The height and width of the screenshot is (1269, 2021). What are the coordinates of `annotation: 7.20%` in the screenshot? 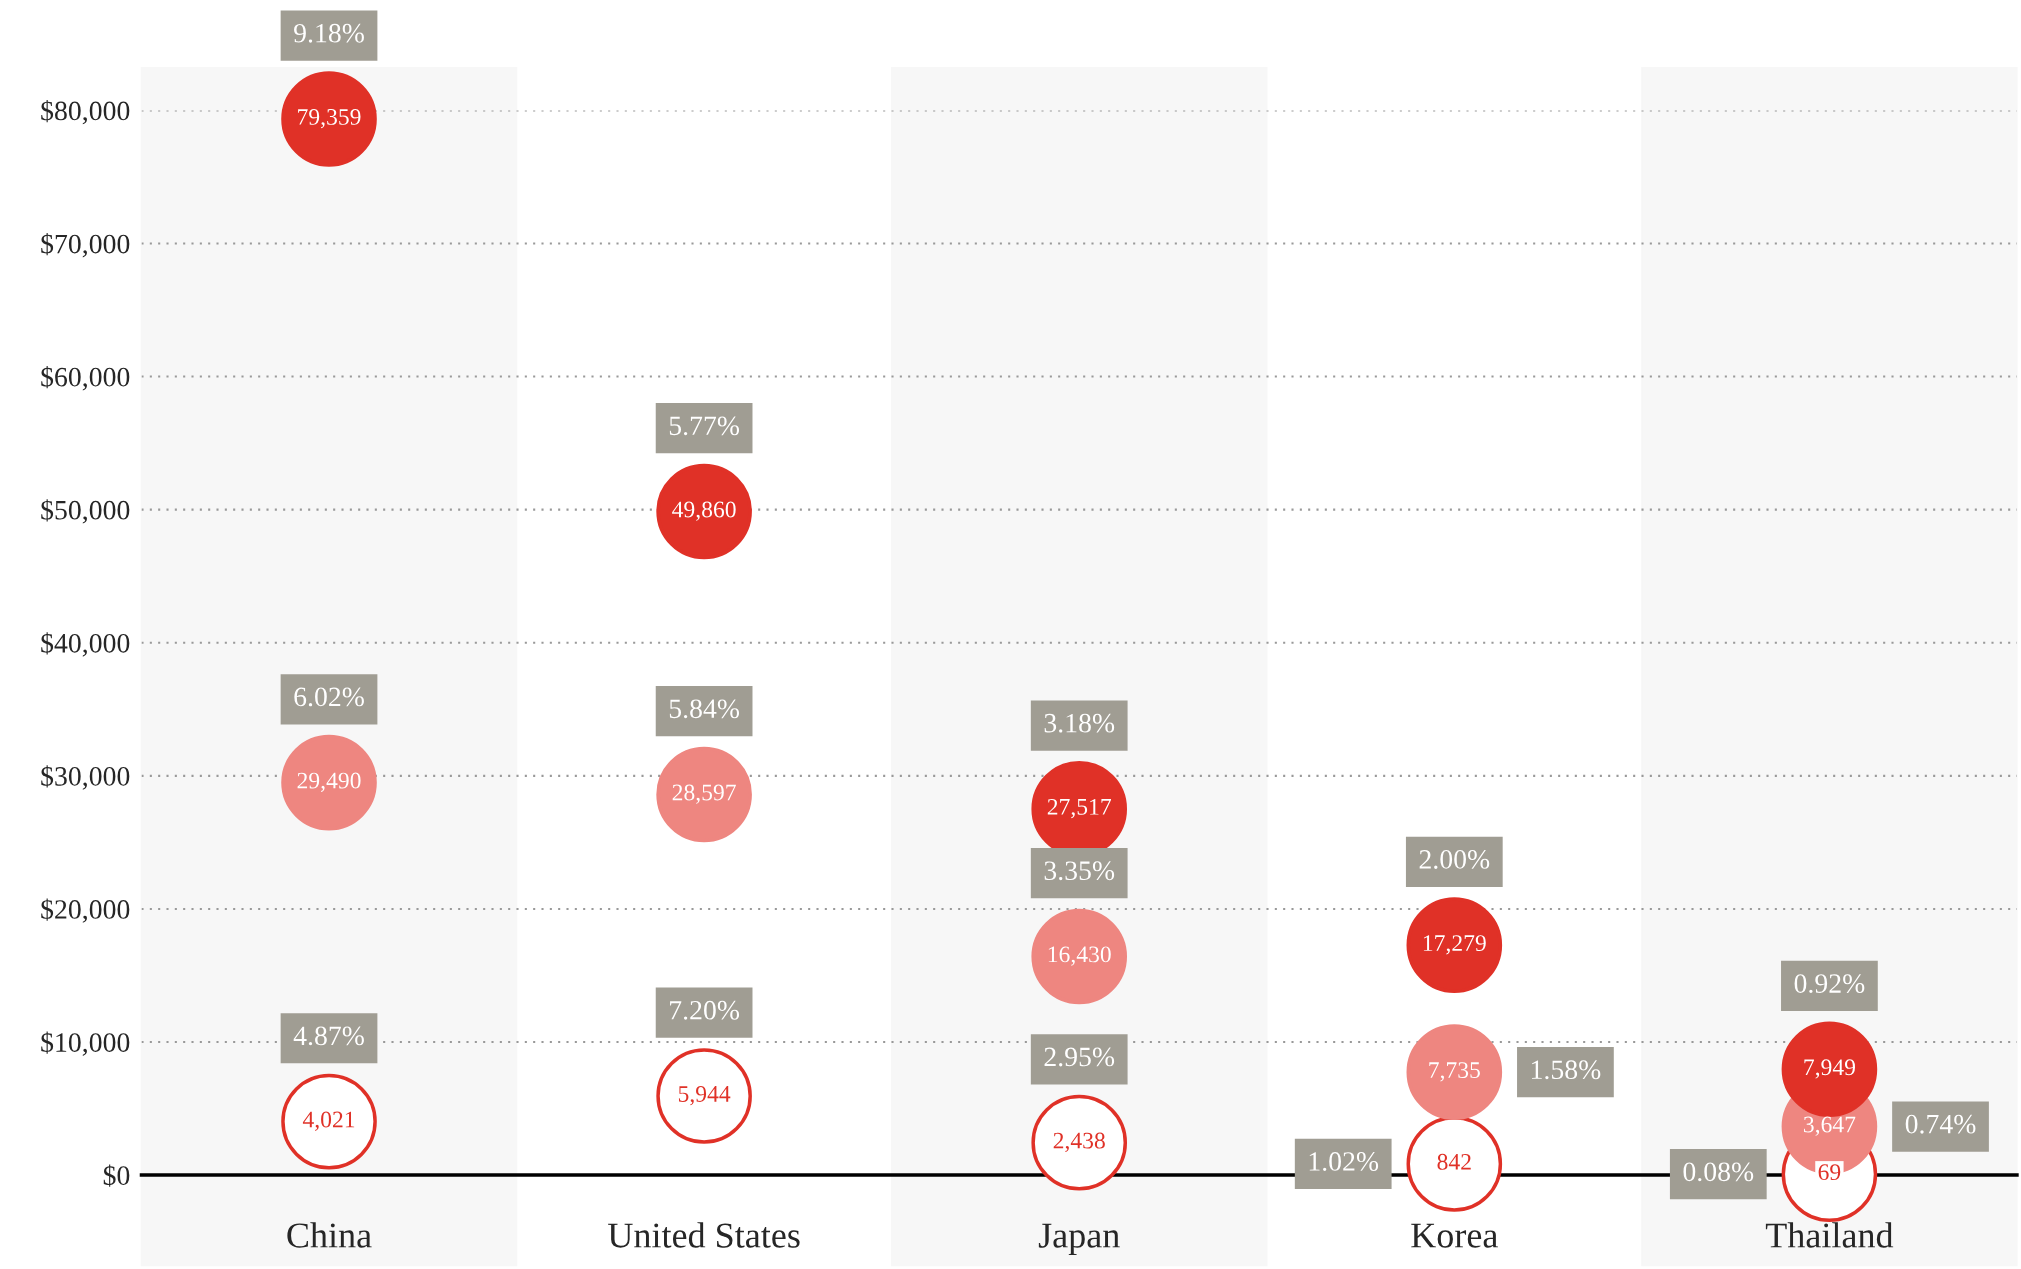 It's located at (705, 1010).